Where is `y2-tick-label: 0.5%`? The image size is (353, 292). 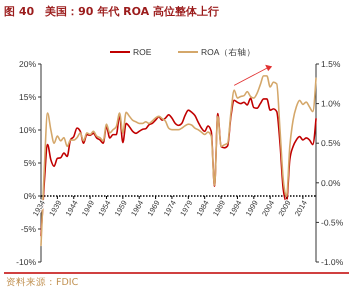
y2-tick-label: 0.5% is located at coordinates (331, 143).